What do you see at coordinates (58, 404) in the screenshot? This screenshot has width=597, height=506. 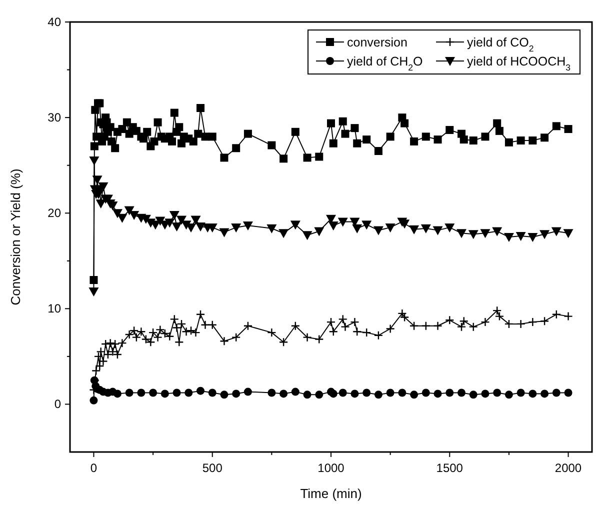 I see `y-tick-label: 0` at bounding box center [58, 404].